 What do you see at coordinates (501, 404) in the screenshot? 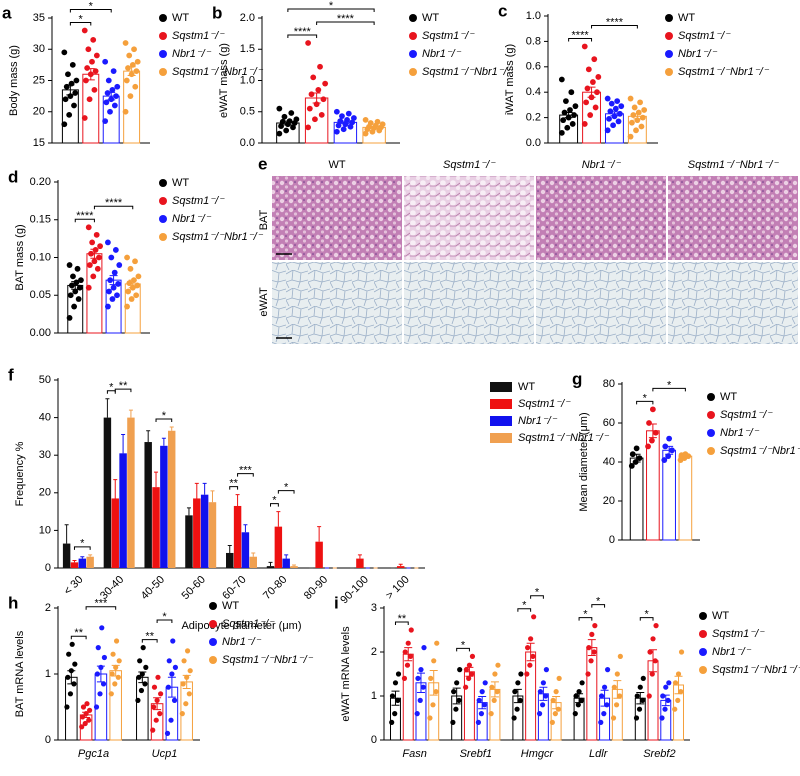
I see `legend-swatch` at bounding box center [501, 404].